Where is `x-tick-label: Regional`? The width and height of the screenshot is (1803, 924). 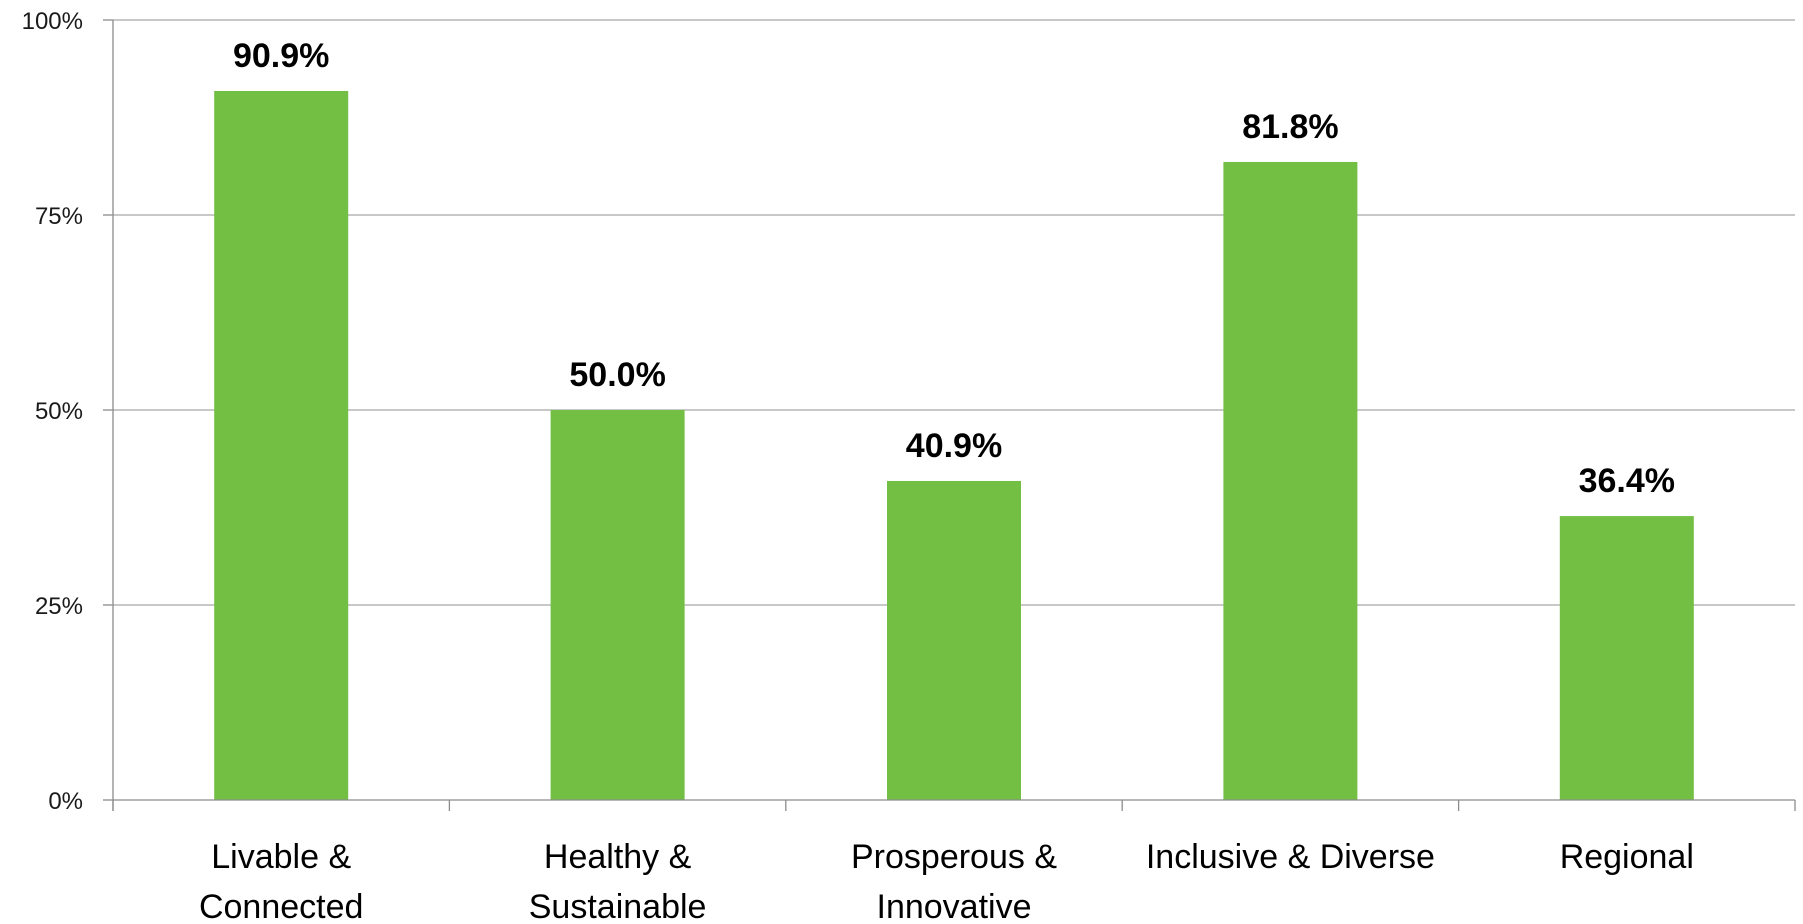 x-tick-label: Regional is located at coordinates (1627, 857).